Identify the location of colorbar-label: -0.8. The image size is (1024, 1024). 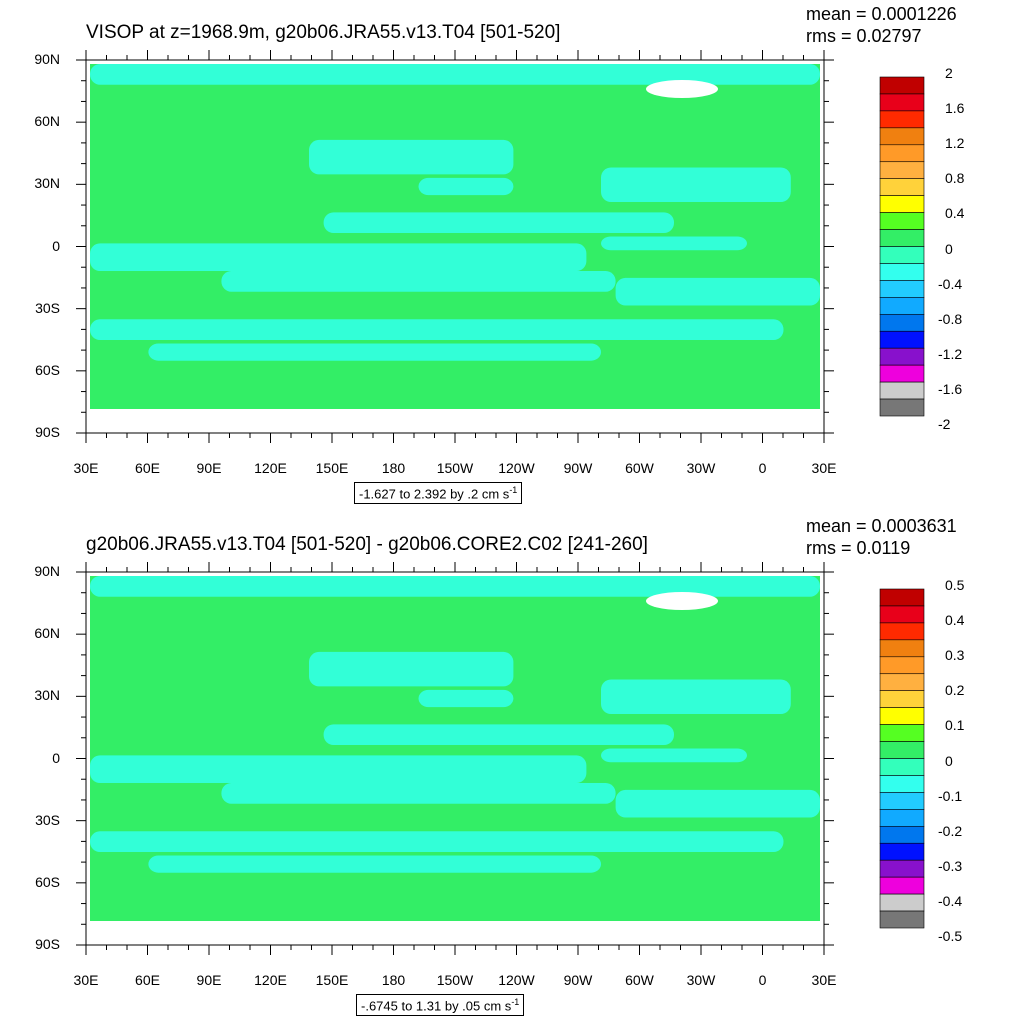
(950, 318).